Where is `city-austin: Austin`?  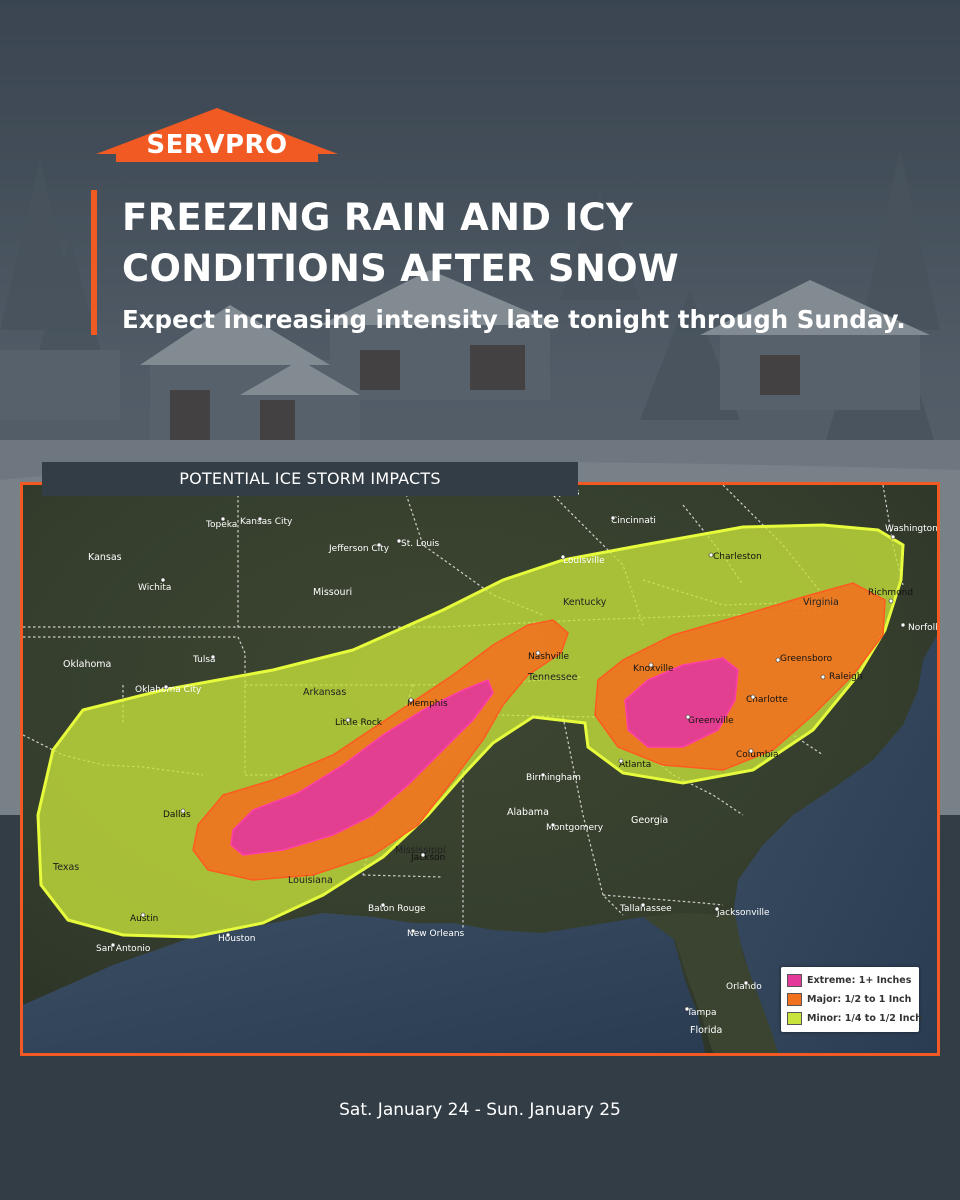
city-austin: Austin is located at coordinates (144, 919).